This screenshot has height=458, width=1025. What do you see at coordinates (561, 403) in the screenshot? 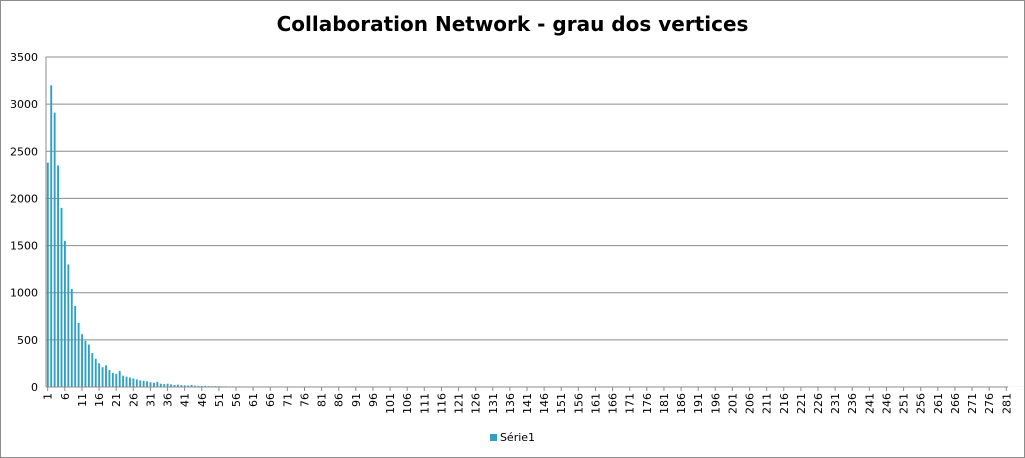
I see `x-tick-label: 151` at bounding box center [561, 403].